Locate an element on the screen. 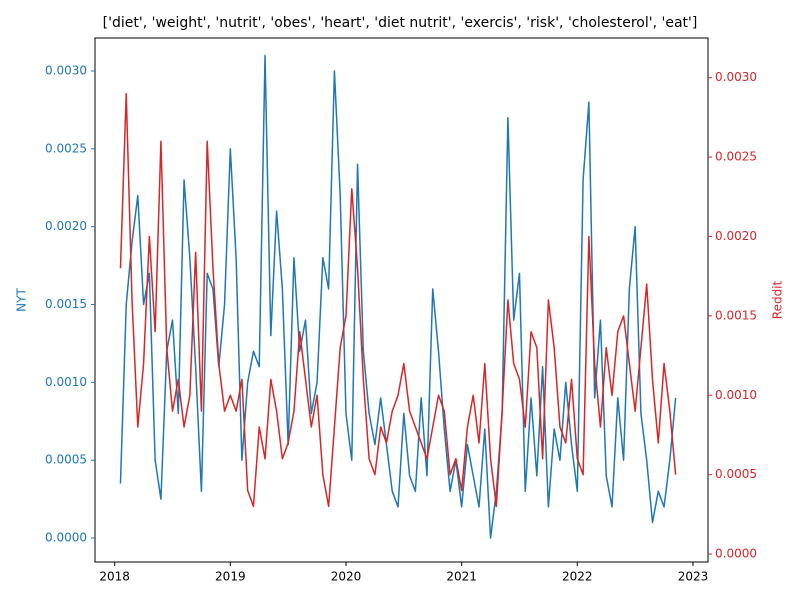 The image size is (800, 600). y2-tick-label: 0.0015 is located at coordinates (736, 315).